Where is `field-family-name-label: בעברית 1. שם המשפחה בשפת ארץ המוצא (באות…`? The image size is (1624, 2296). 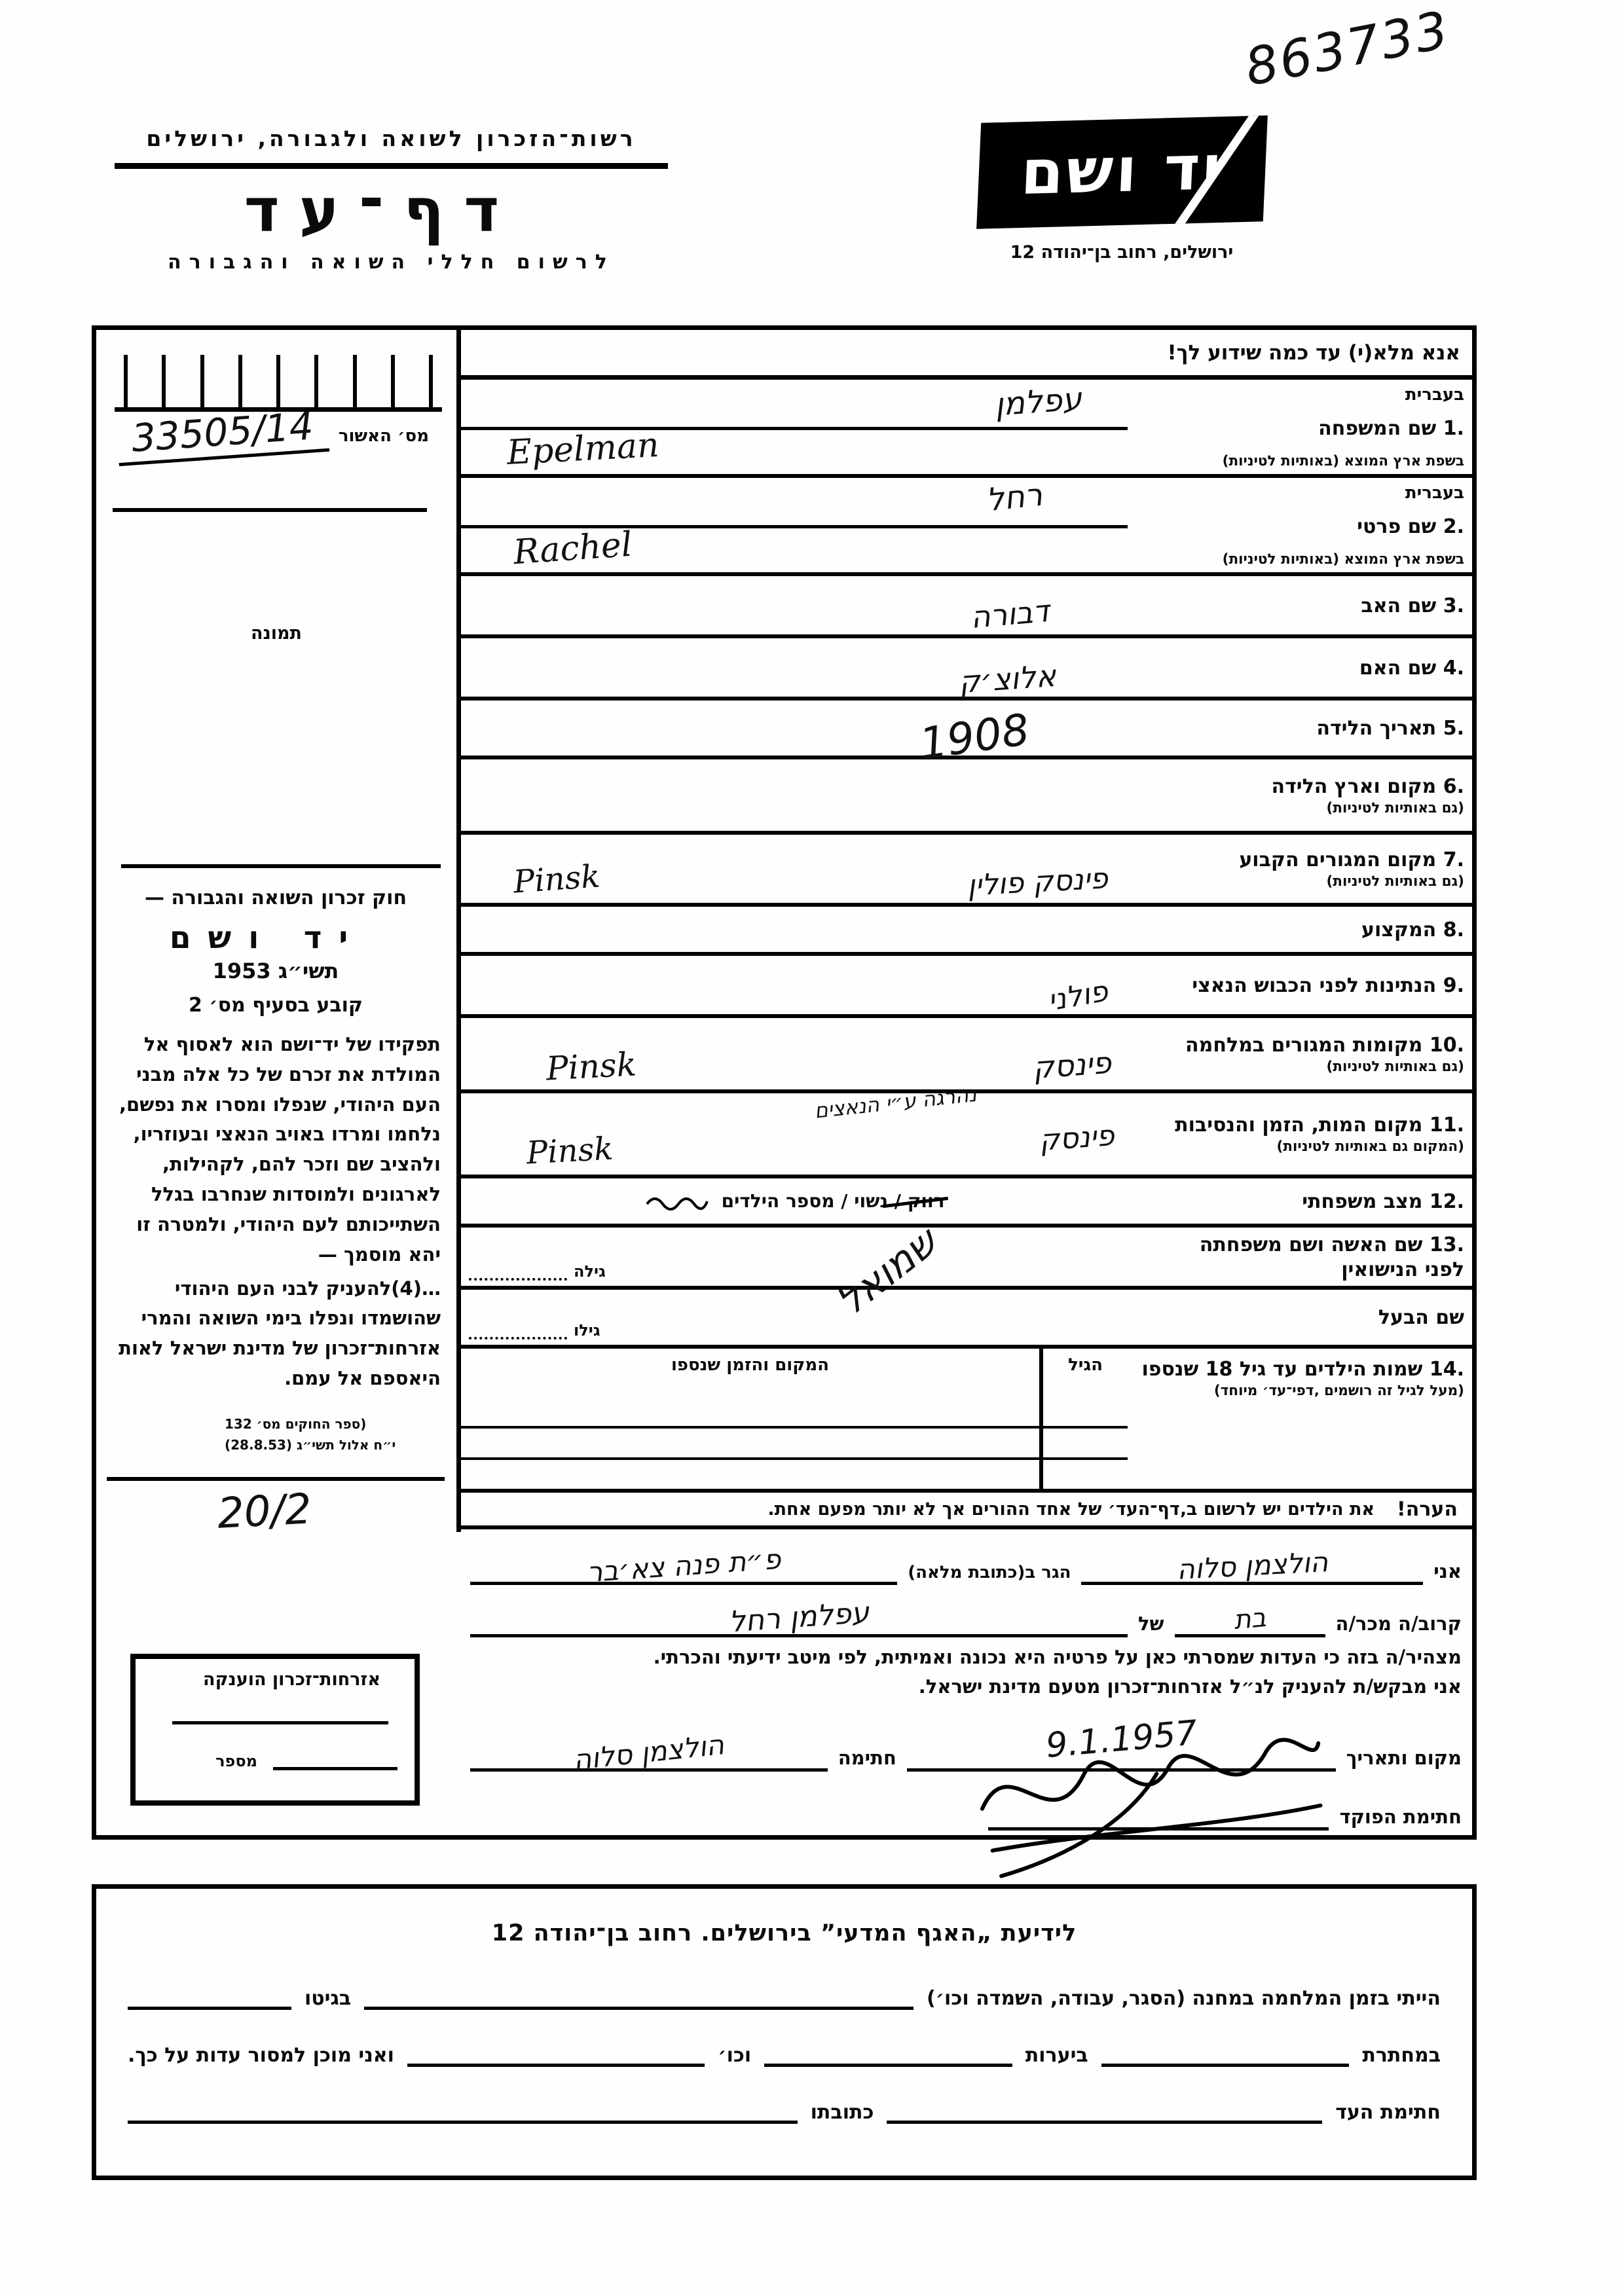
field-family-name-label: בעברית 1. שם המשפחה בשפת ארץ המוצא (באות… is located at coordinates (1300, 427).